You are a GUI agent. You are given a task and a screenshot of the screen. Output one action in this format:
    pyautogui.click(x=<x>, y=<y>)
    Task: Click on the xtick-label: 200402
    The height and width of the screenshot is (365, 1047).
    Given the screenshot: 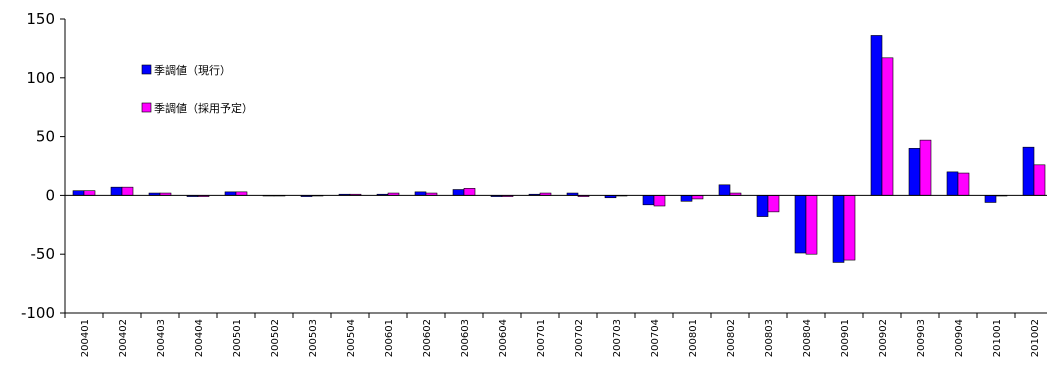 What is the action you would take?
    pyautogui.click(x=123, y=338)
    